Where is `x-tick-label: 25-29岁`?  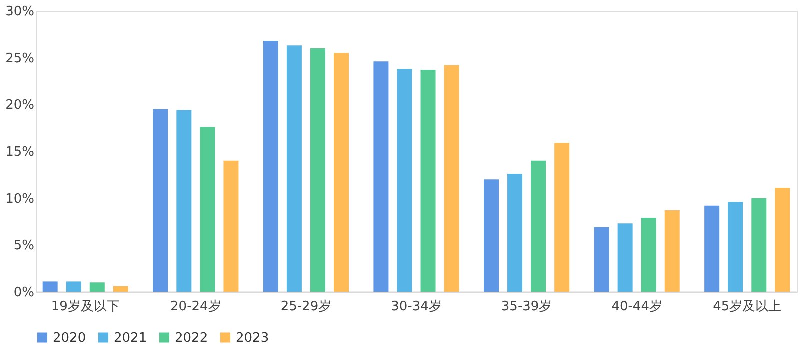
x-tick-label: 25-29岁 is located at coordinates (306, 307).